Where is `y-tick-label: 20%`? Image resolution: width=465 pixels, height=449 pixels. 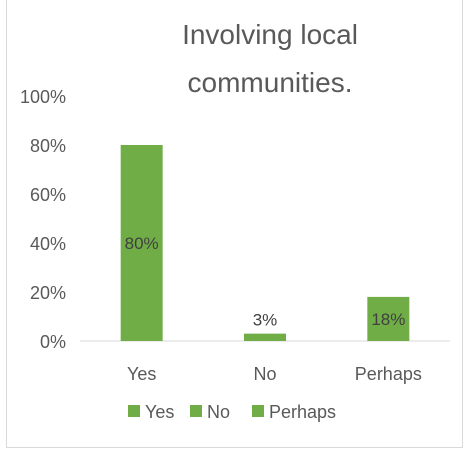
y-tick-label: 20% is located at coordinates (48, 293).